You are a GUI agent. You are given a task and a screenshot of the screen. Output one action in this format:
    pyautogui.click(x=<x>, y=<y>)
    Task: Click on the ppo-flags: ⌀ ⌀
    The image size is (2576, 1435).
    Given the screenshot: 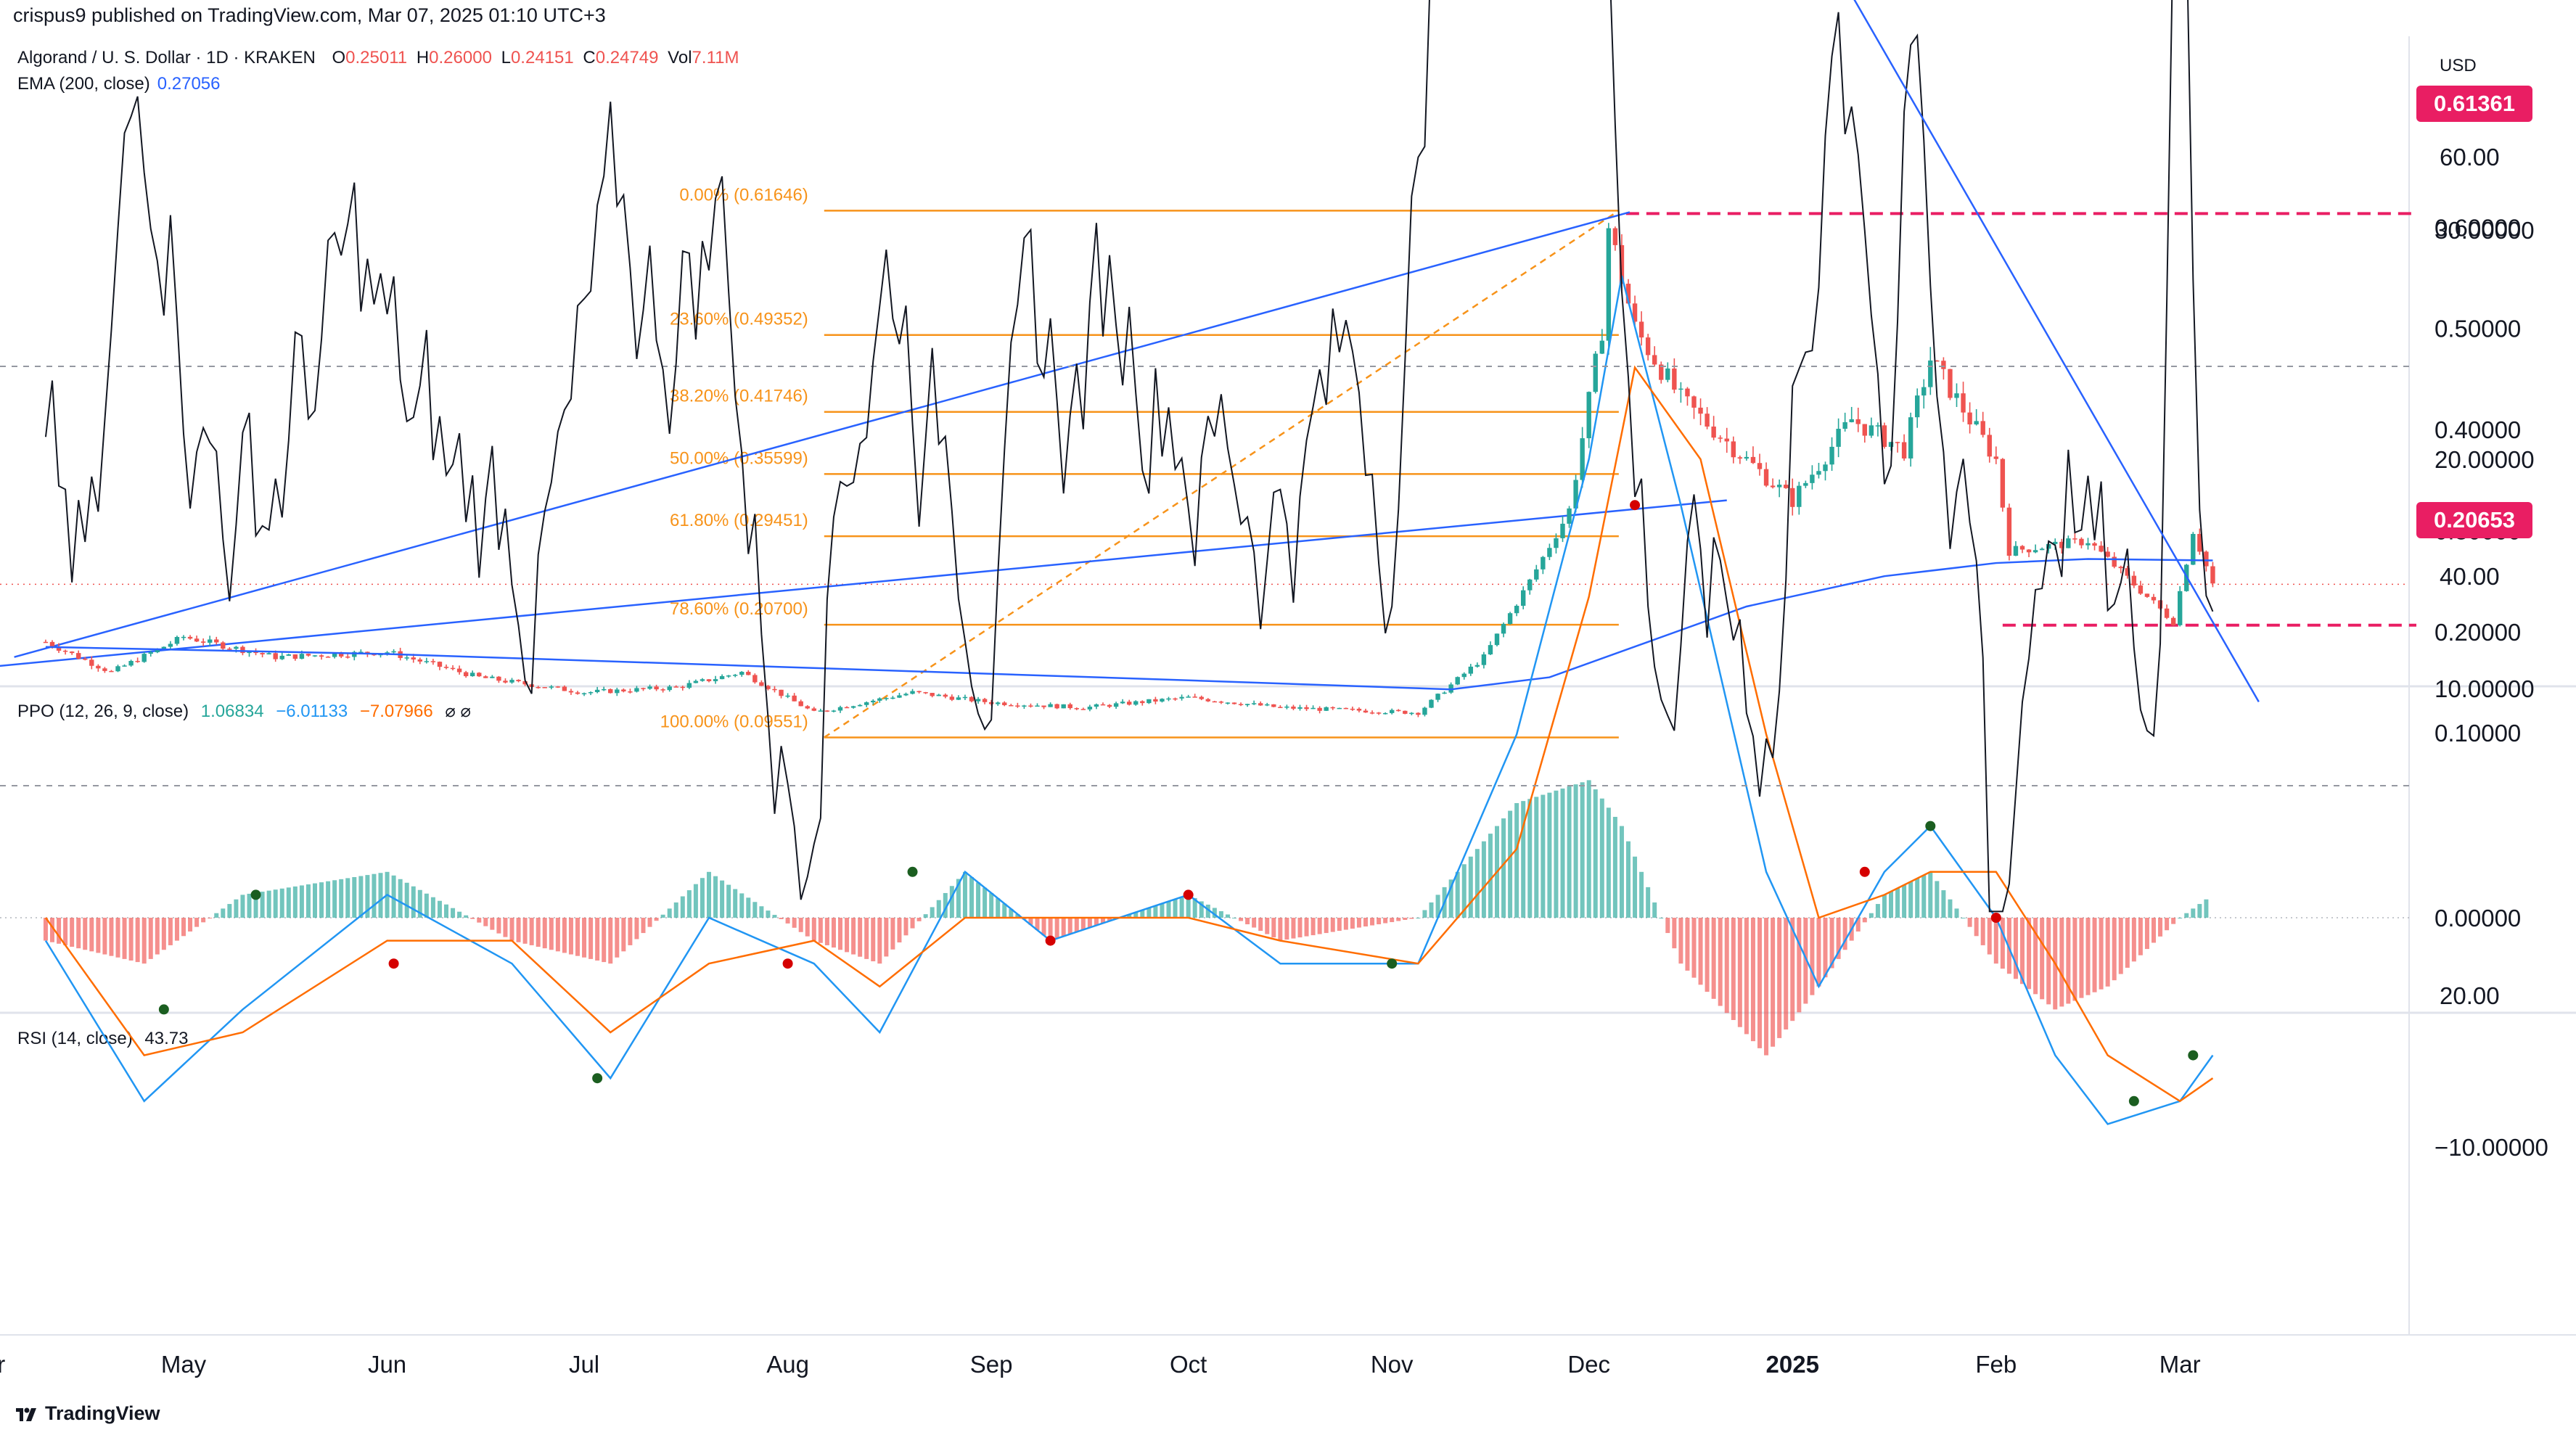 What is the action you would take?
    pyautogui.click(x=458, y=711)
    